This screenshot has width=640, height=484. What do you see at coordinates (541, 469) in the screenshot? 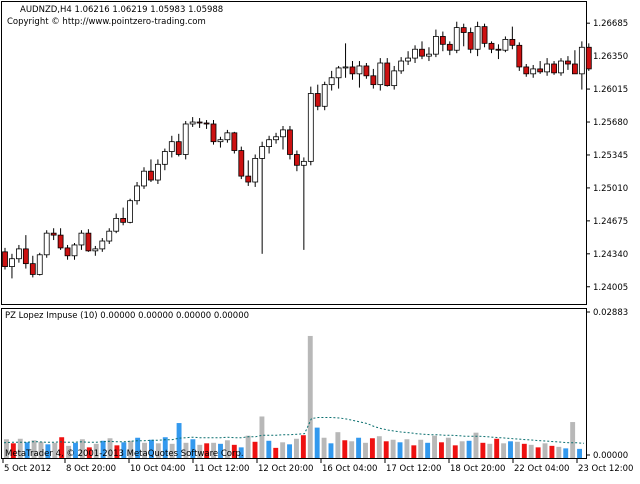
I see `time-tick-label: 22 Oct 04:00` at bounding box center [541, 469].